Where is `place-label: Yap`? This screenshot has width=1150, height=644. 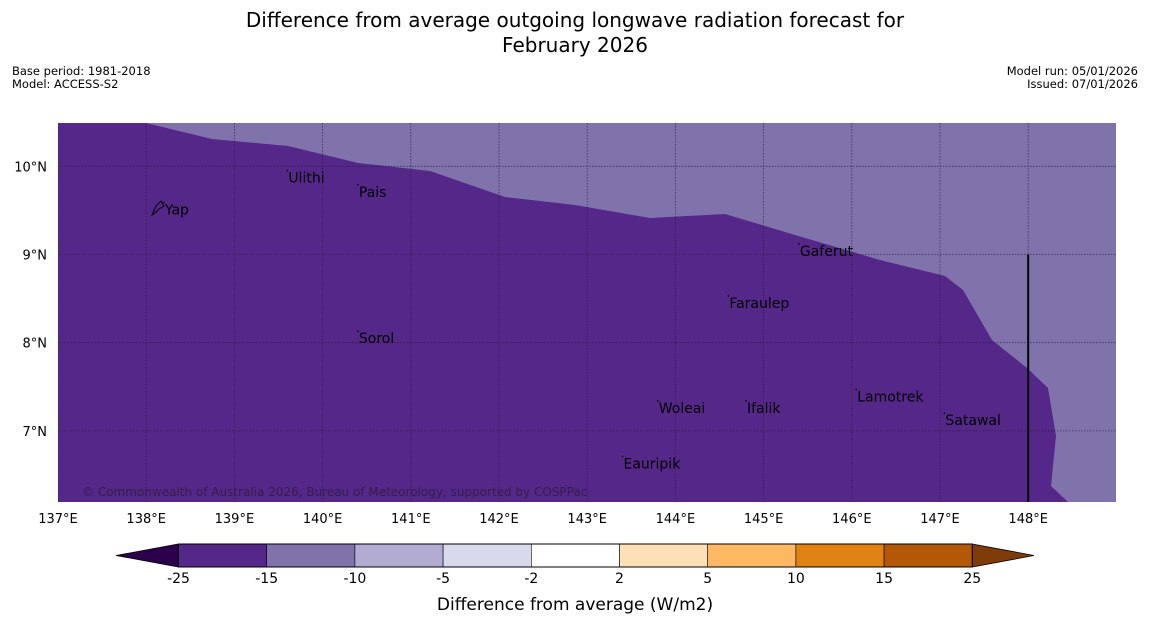 place-label: Yap is located at coordinates (176, 210).